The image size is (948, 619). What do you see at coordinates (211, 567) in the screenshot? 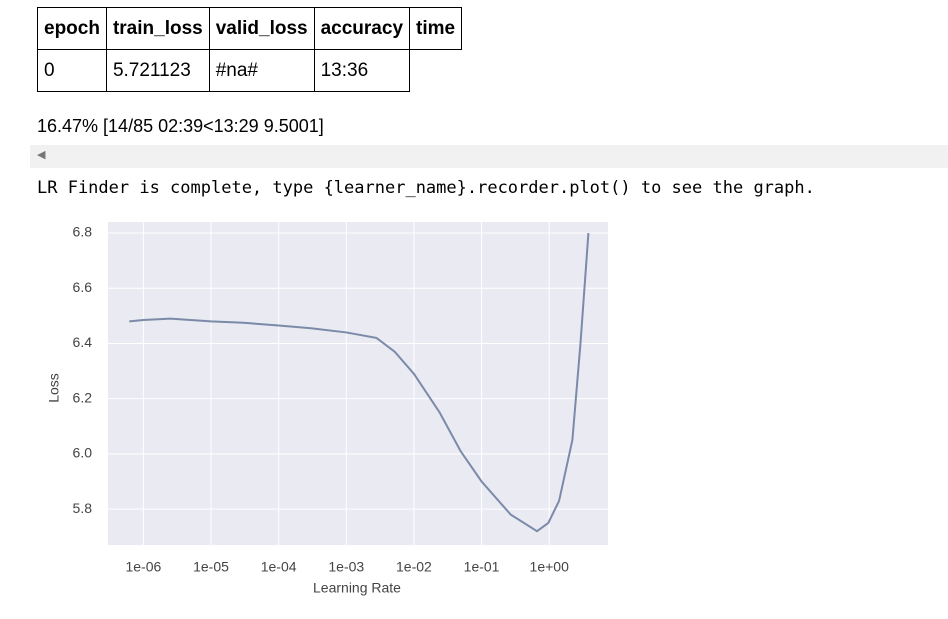
I see `x-tick-label: 1e-05` at bounding box center [211, 567].